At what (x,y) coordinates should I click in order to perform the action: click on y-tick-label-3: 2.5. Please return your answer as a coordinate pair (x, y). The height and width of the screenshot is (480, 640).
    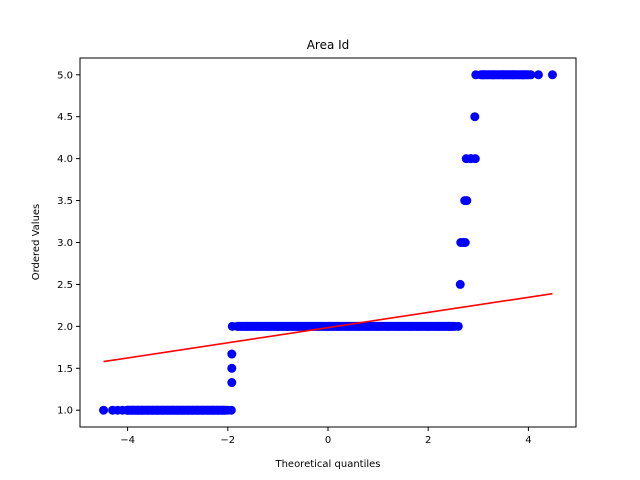
    Looking at the image, I should click on (65, 285).